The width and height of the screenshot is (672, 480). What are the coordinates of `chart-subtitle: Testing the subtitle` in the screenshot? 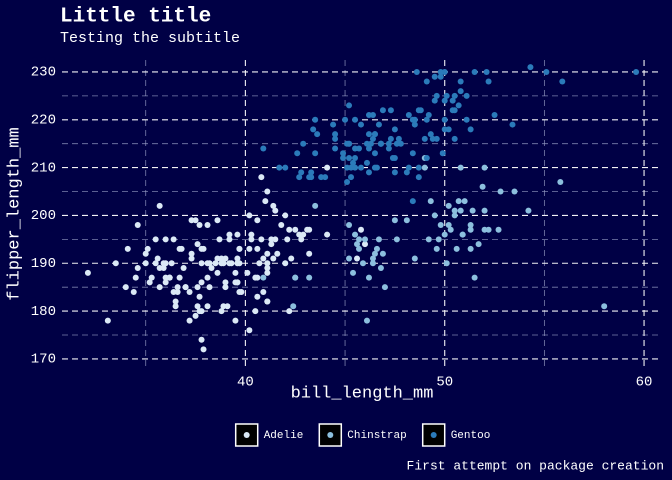 It's located at (150, 38).